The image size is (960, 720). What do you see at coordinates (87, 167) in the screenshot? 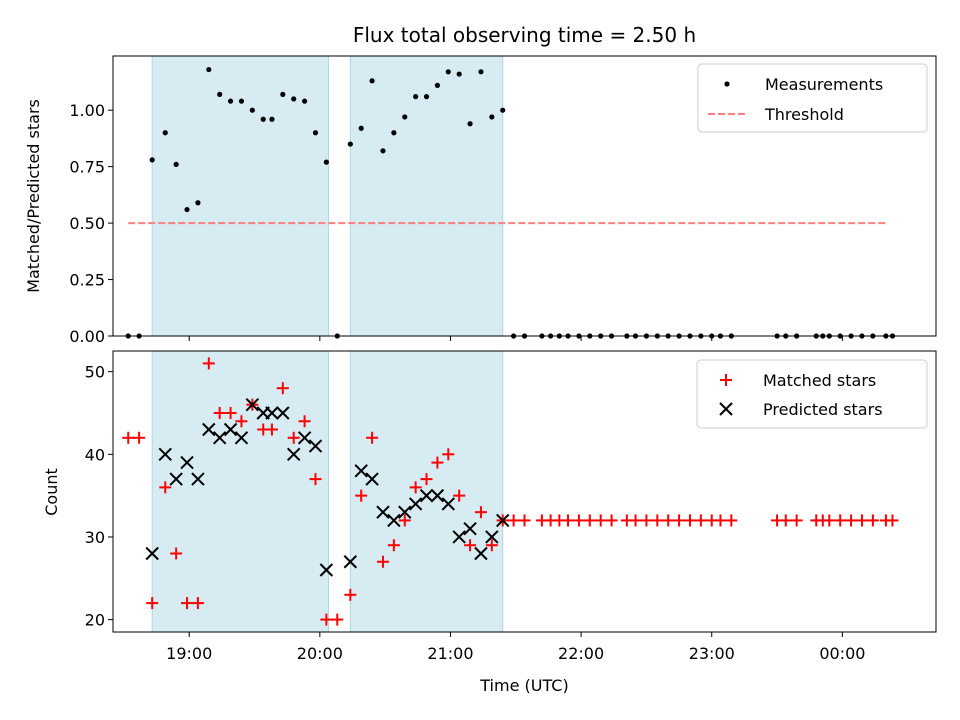
I see `y-tick-label: 0.75` at bounding box center [87, 167].